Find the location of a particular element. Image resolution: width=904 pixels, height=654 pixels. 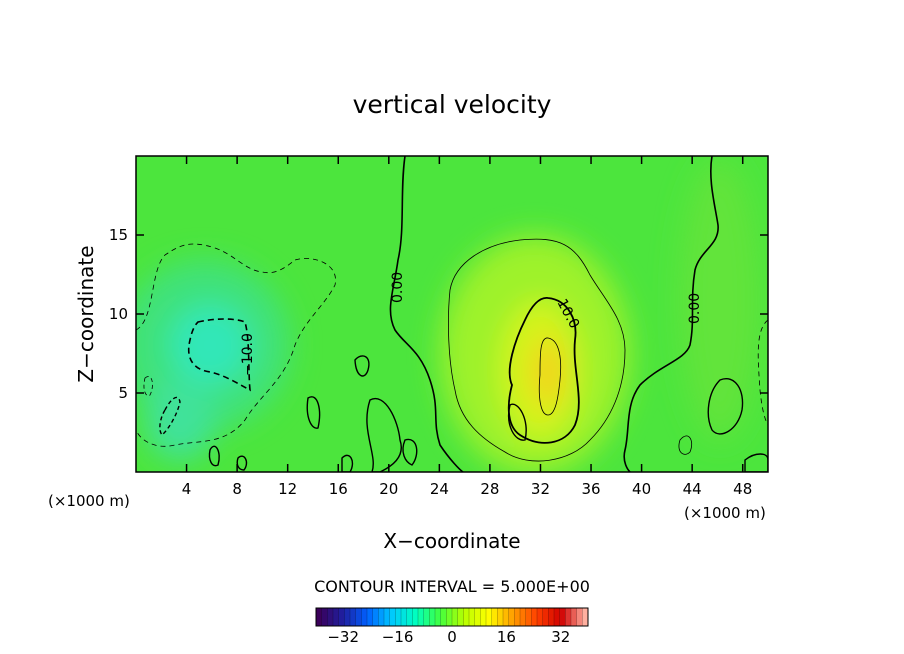

downdraft-shade-inner is located at coordinates (210, 345).